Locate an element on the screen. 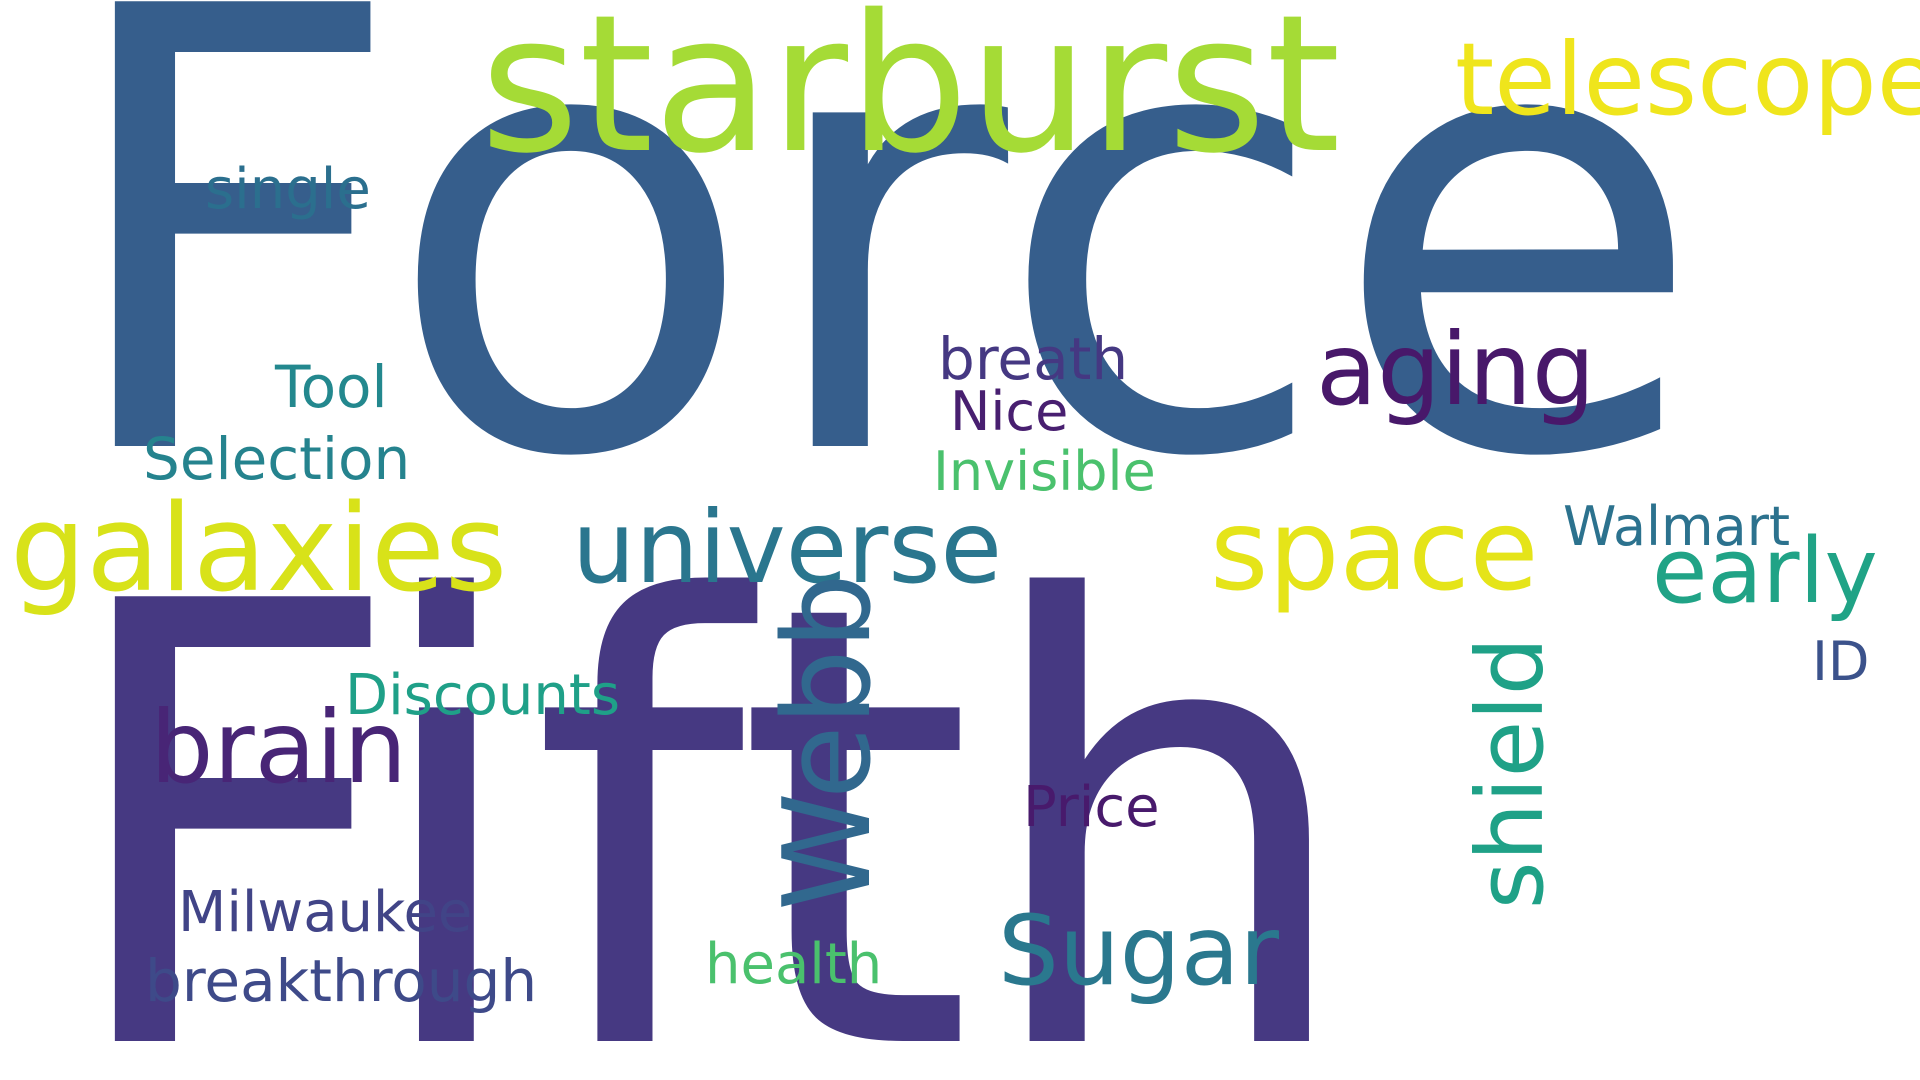  word-nice: Nice is located at coordinates (1009, 411).